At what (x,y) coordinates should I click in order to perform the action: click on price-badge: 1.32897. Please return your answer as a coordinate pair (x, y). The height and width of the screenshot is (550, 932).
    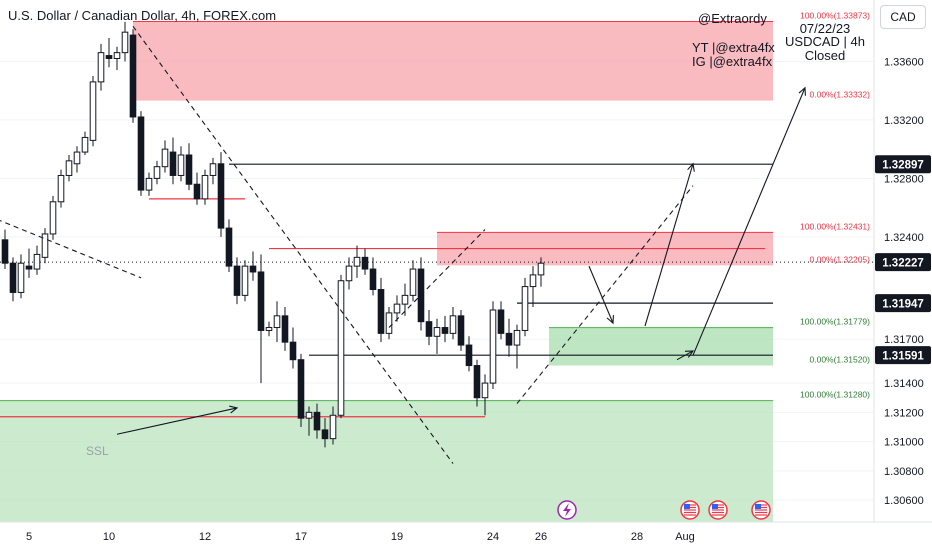
    Looking at the image, I should click on (903, 164).